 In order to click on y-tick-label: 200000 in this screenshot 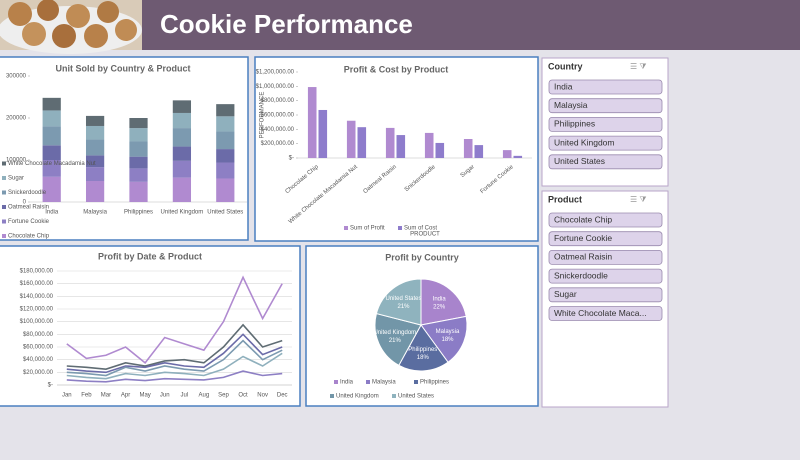, I will do `click(16, 119)`.